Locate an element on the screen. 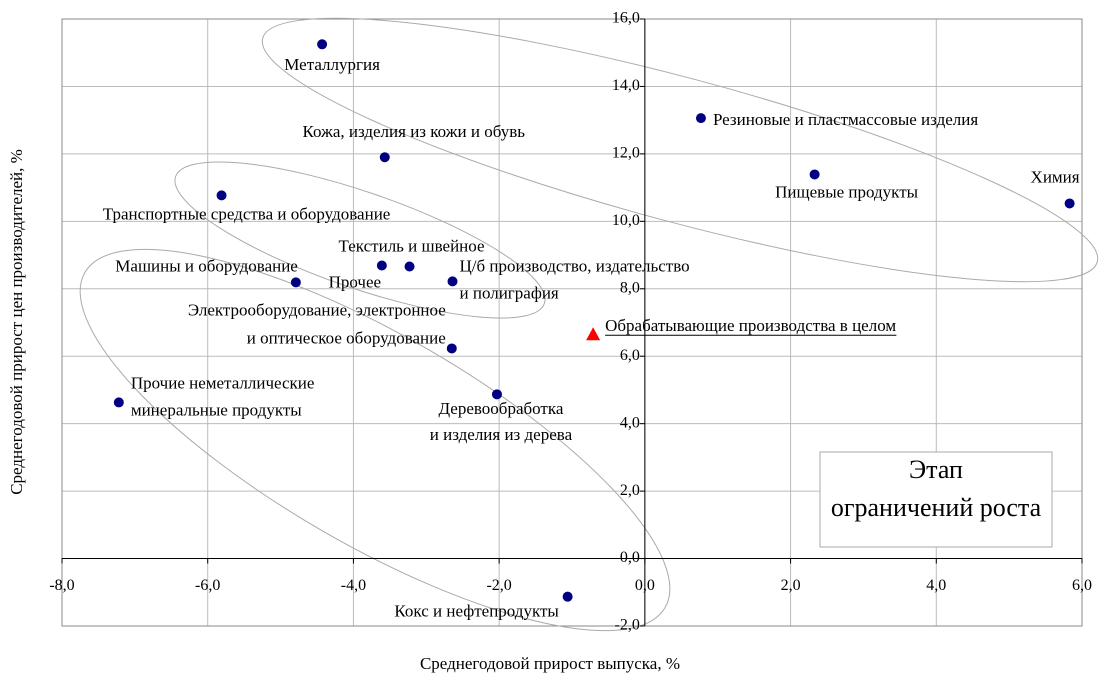  point-label: и оптическое оборудование is located at coordinates (346, 337).